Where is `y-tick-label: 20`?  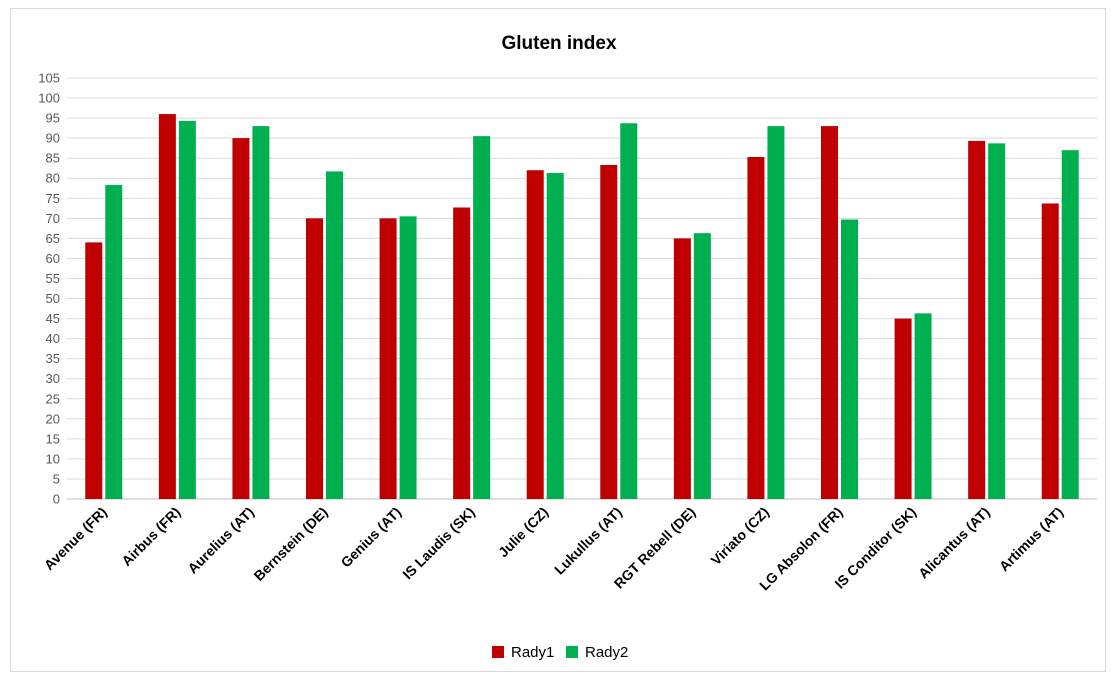 y-tick-label: 20 is located at coordinates (53, 418).